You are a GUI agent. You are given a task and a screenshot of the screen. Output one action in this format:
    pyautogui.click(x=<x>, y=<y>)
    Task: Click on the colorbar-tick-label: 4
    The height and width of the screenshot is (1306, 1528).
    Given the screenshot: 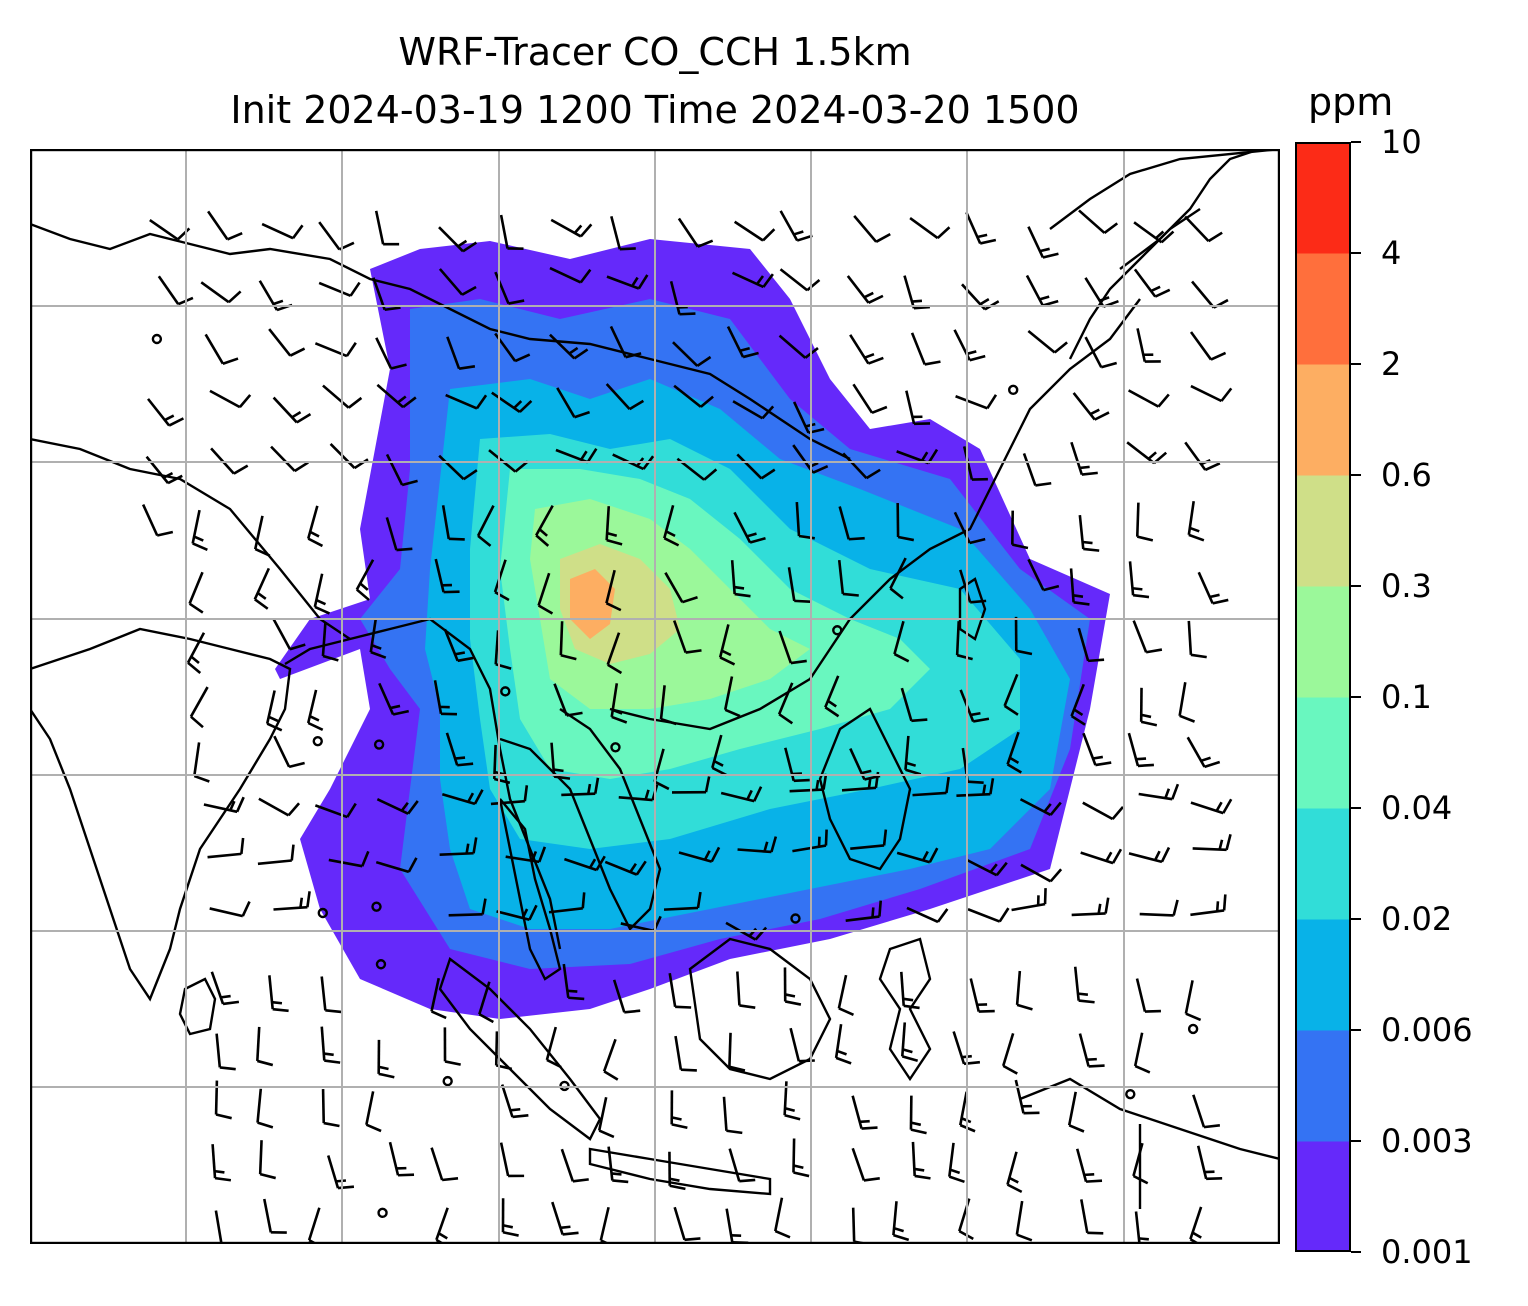 What is the action you would take?
    pyautogui.click(x=1391, y=253)
    